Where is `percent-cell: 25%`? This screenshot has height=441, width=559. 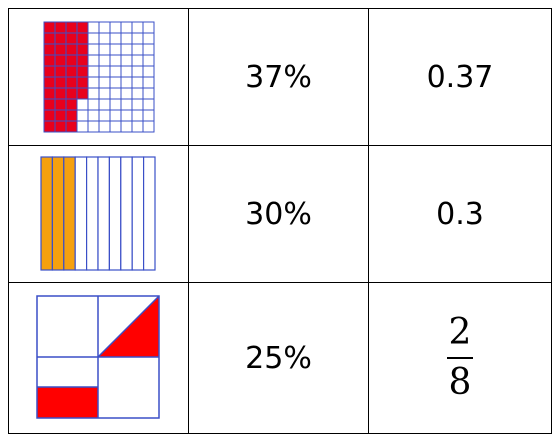
percent-cell: 25% is located at coordinates (278, 358).